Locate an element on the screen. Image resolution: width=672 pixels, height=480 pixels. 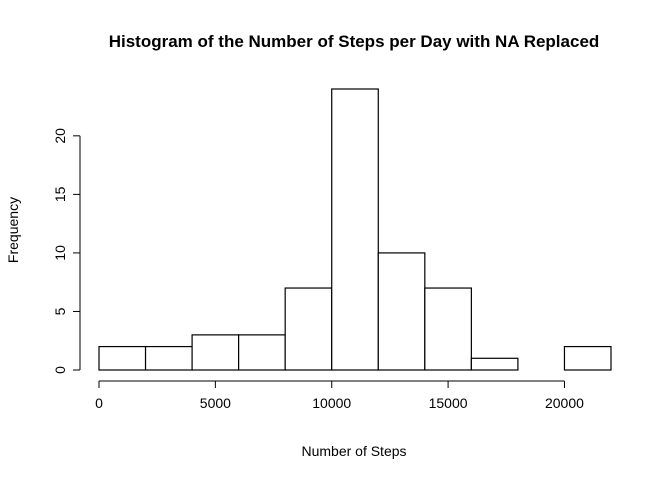
y-tick-label: 10 is located at coordinates (60, 253).